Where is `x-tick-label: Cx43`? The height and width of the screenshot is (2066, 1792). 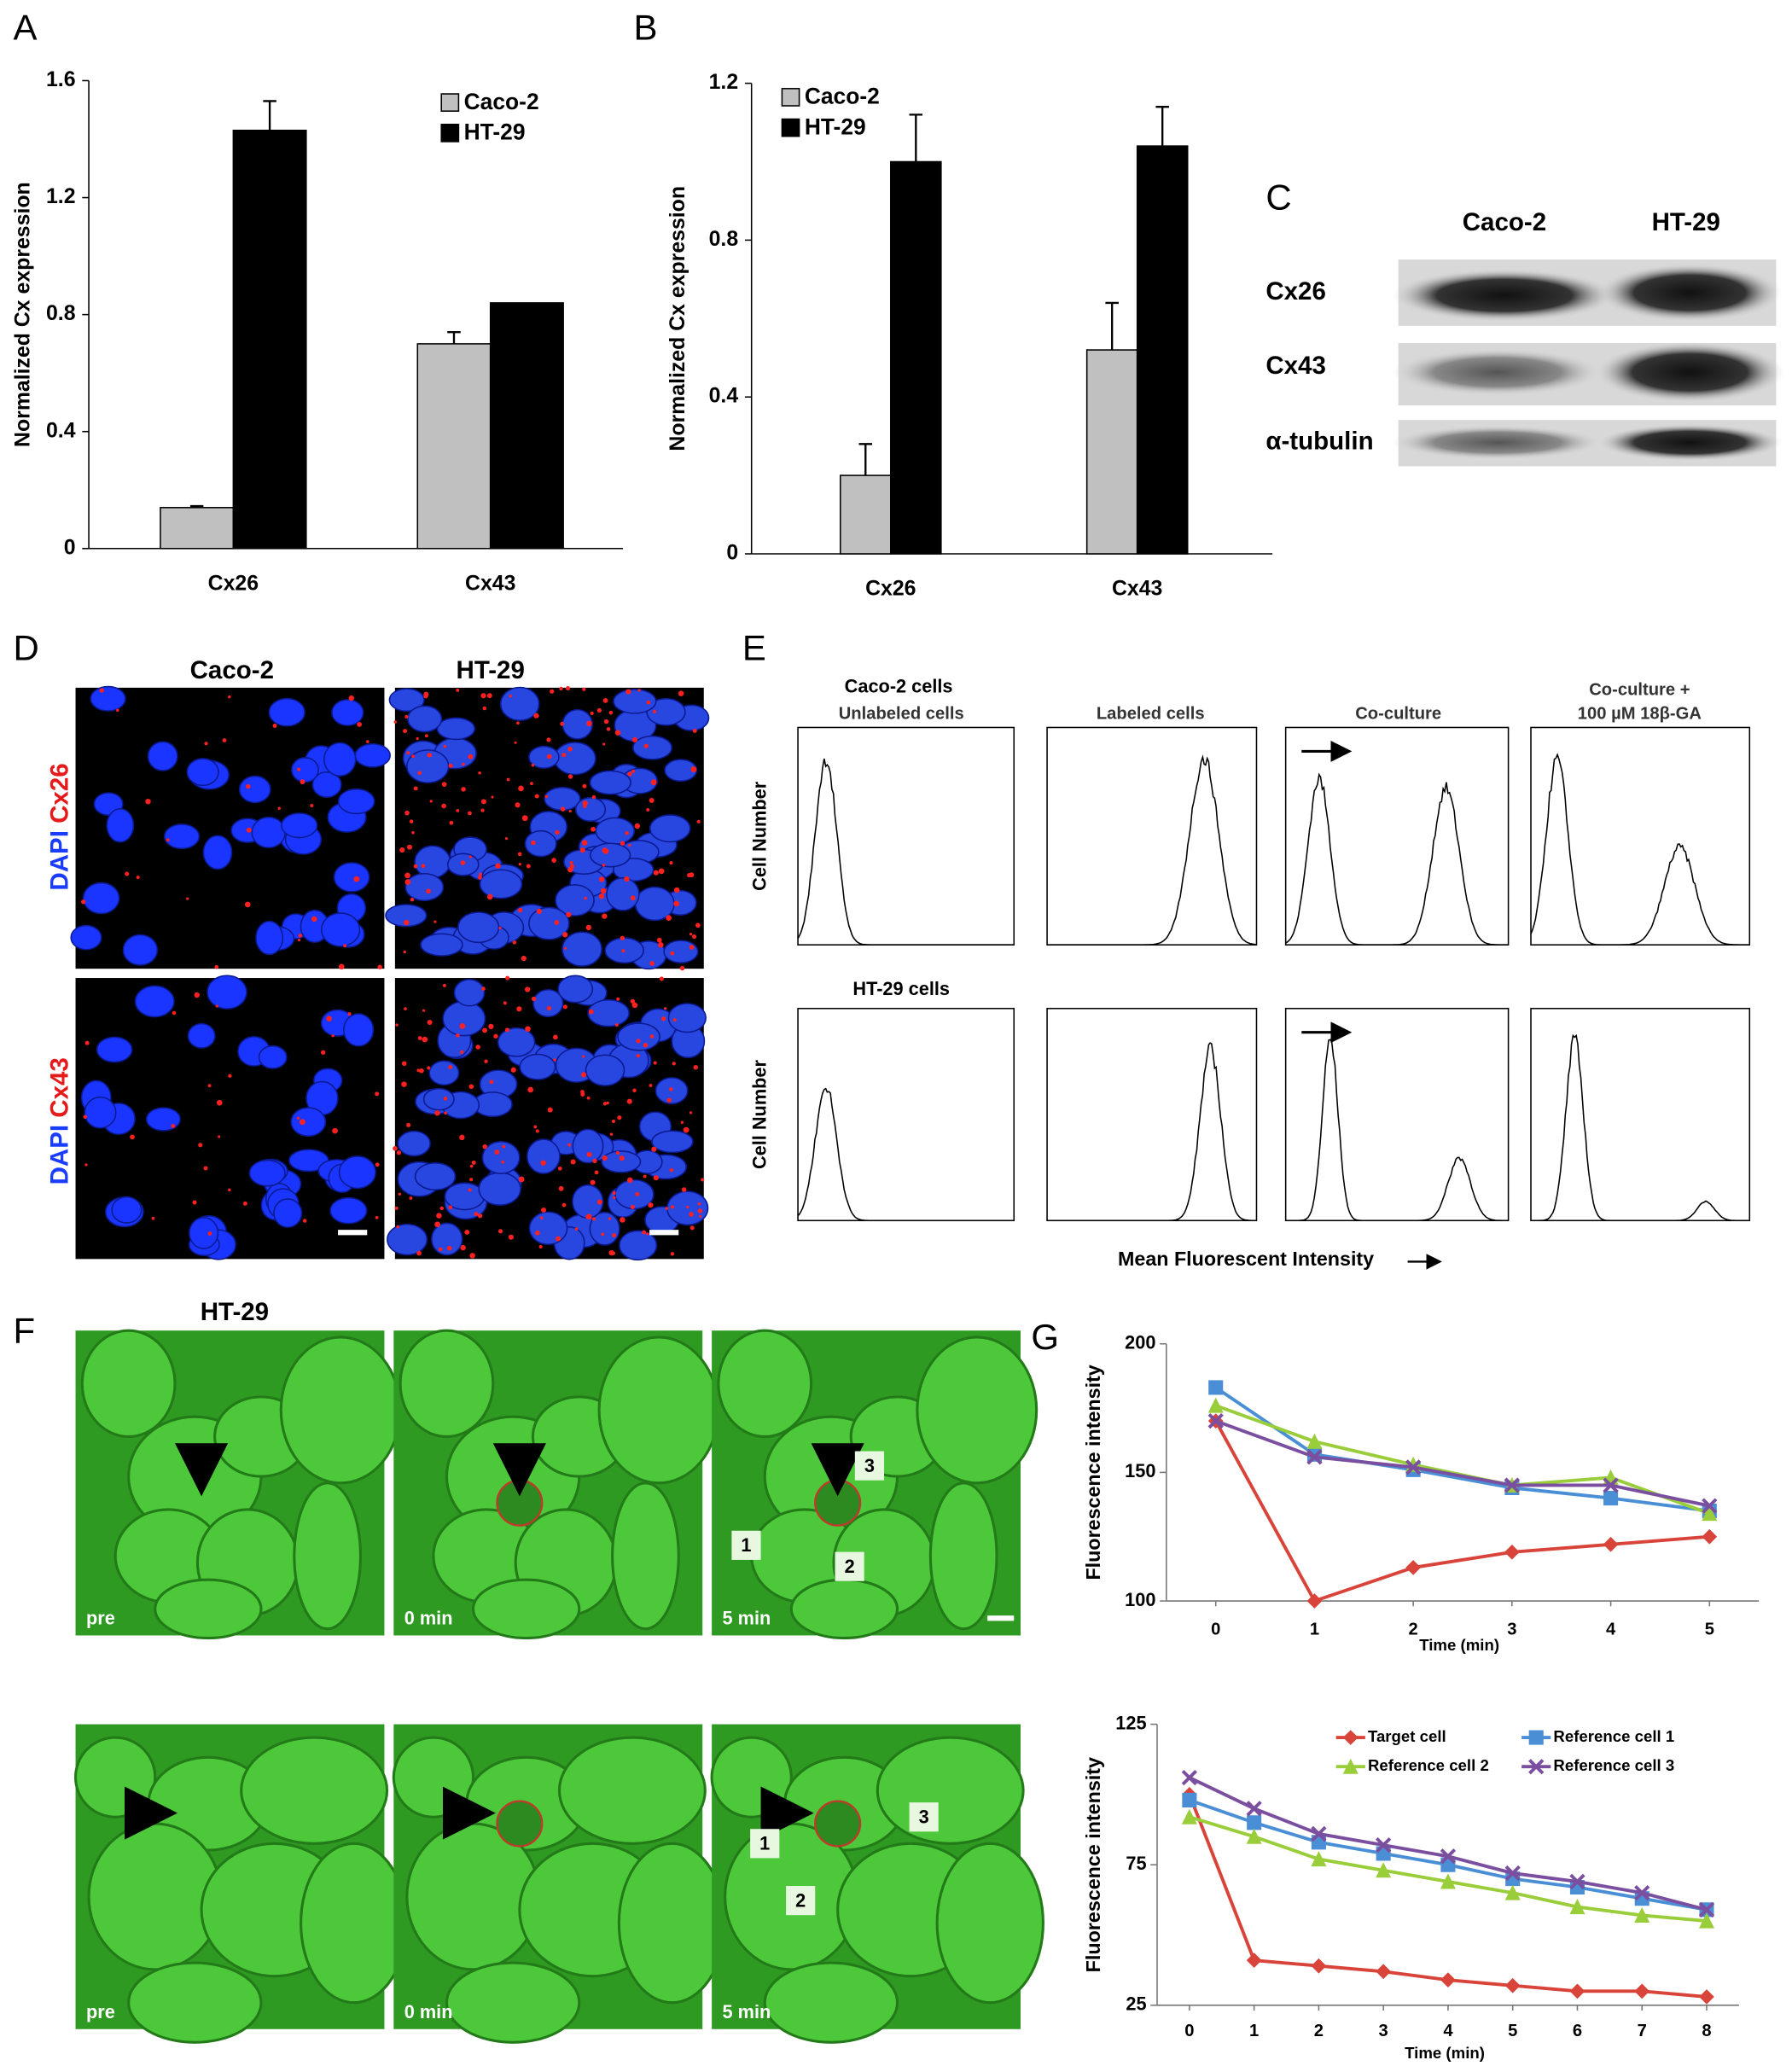 x-tick-label: Cx43 is located at coordinates (1137, 588).